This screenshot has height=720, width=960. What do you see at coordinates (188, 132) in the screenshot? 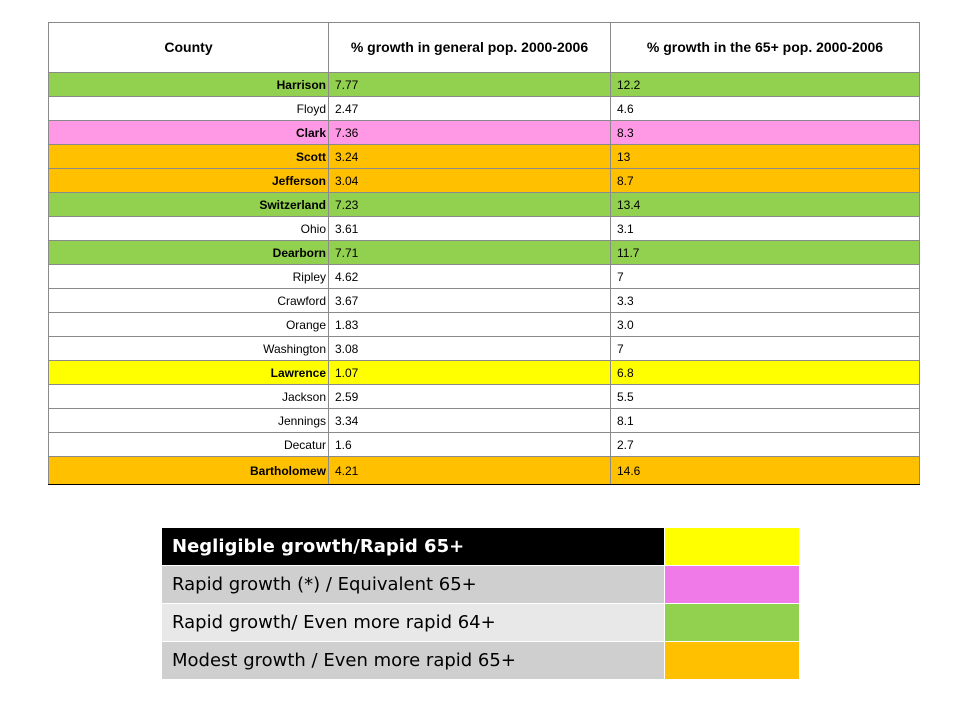
I see `county-cell: Clark` at bounding box center [188, 132].